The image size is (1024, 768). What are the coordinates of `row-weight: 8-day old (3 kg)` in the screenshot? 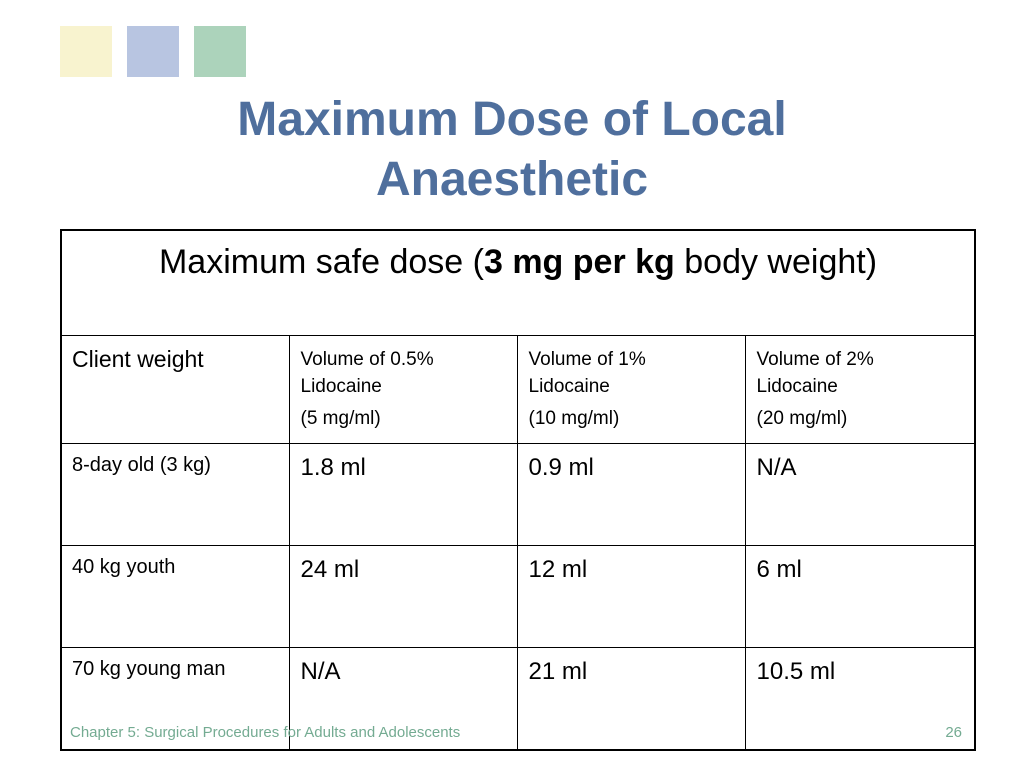 It's located at (175, 494).